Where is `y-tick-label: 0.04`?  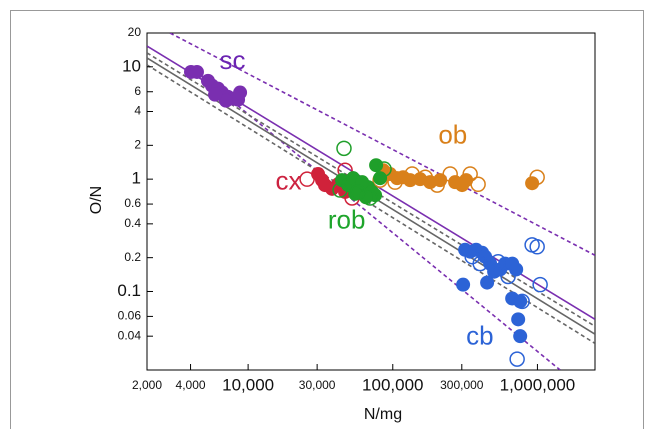
y-tick-label: 0.04 is located at coordinates (130, 335).